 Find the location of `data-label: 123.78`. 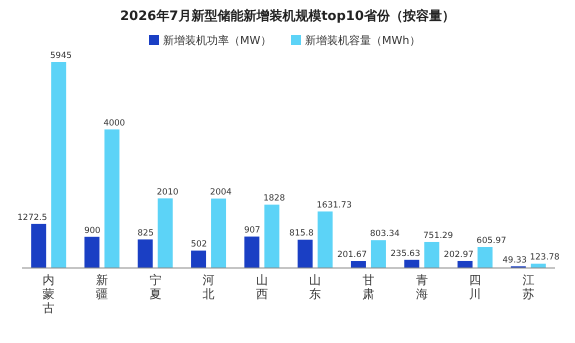

data-label: 123.78 is located at coordinates (545, 257).